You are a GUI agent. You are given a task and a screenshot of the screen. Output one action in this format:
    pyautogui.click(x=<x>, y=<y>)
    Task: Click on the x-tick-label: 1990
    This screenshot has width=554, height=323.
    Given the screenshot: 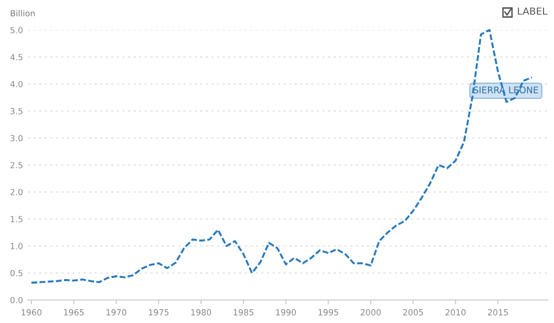 What is the action you would take?
    pyautogui.click(x=286, y=312)
    